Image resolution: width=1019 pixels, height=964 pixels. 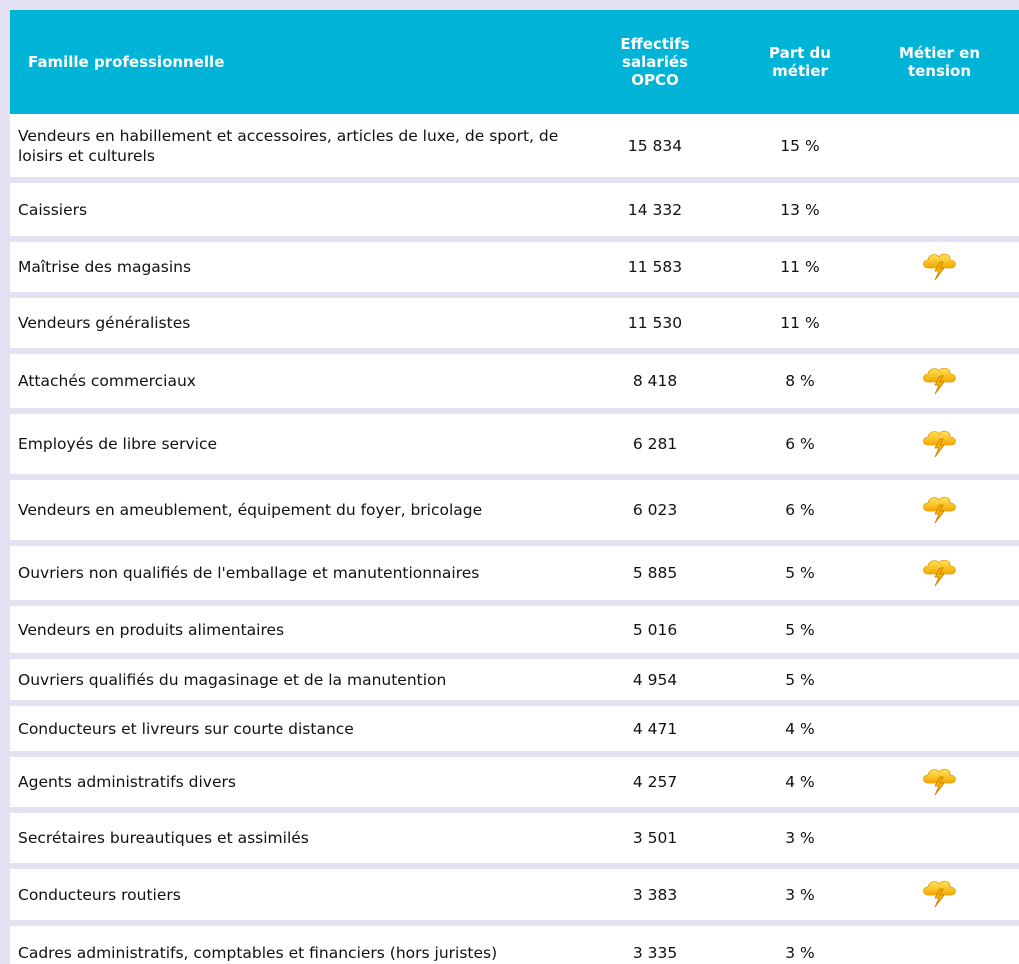 What do you see at coordinates (290, 783) in the screenshot?
I see `job-family: Agents administratifs divers` at bounding box center [290, 783].